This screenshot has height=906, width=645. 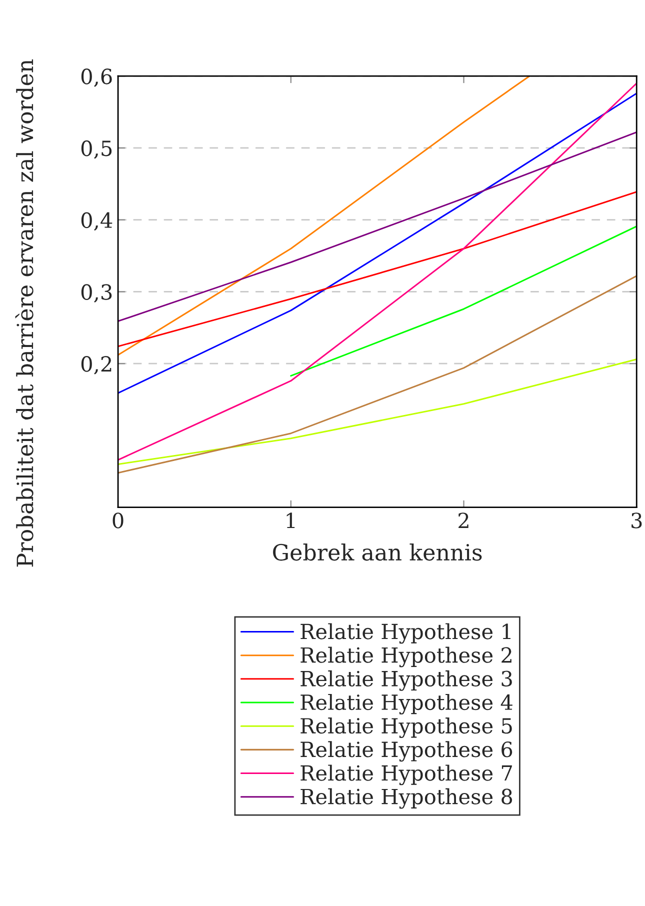 I want to click on x-tick-label: 0, so click(x=118, y=520).